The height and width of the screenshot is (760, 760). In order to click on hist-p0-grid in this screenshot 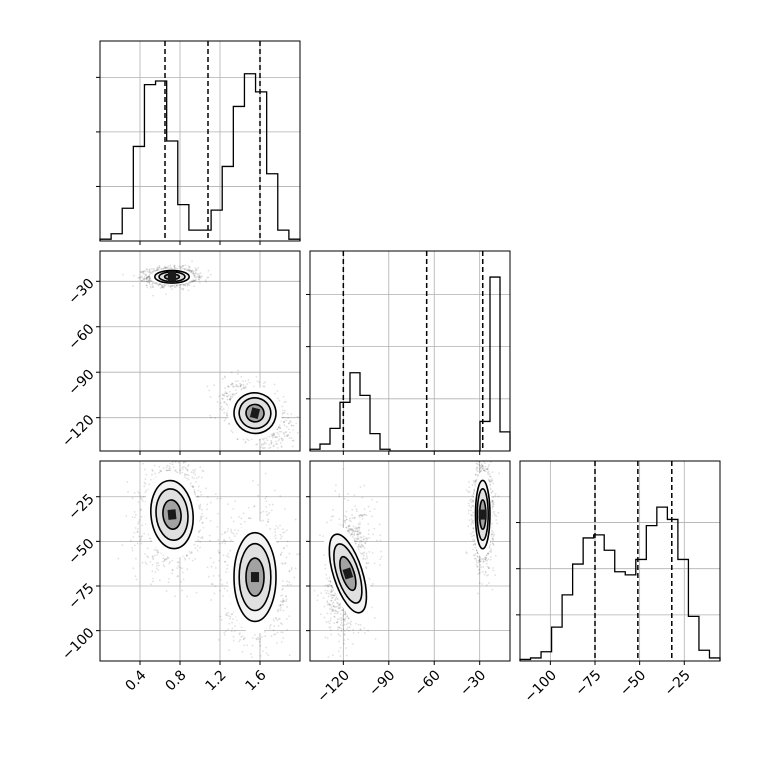, I will do `click(200, 141)`.